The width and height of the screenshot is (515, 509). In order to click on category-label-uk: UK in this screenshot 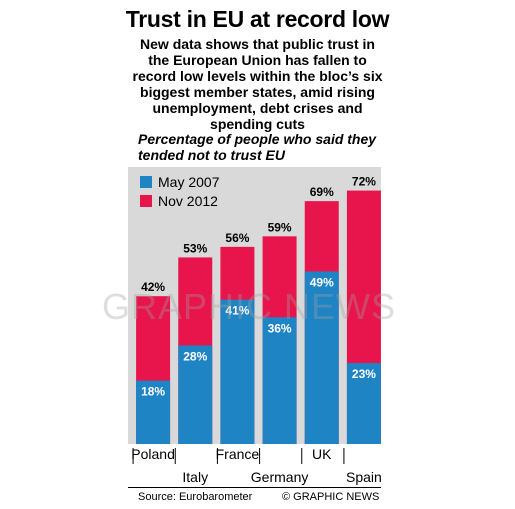, I will do `click(322, 454)`.